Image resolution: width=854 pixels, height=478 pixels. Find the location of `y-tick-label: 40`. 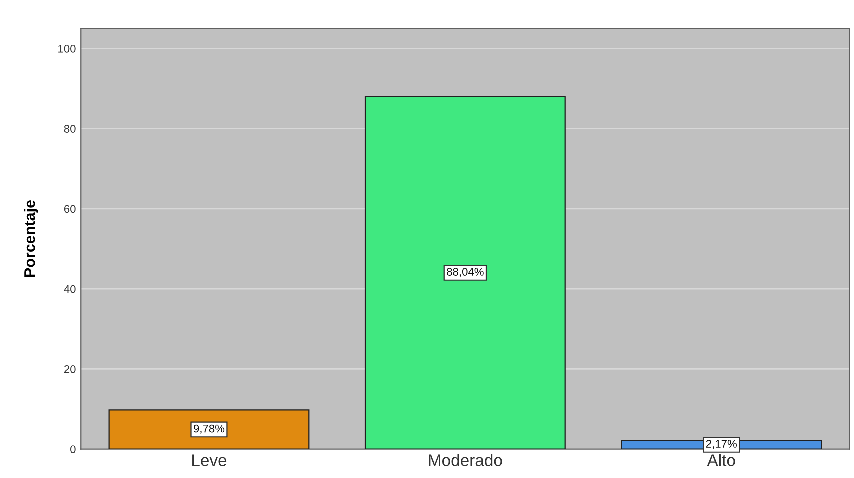

y-tick-label: 40 is located at coordinates (70, 289).